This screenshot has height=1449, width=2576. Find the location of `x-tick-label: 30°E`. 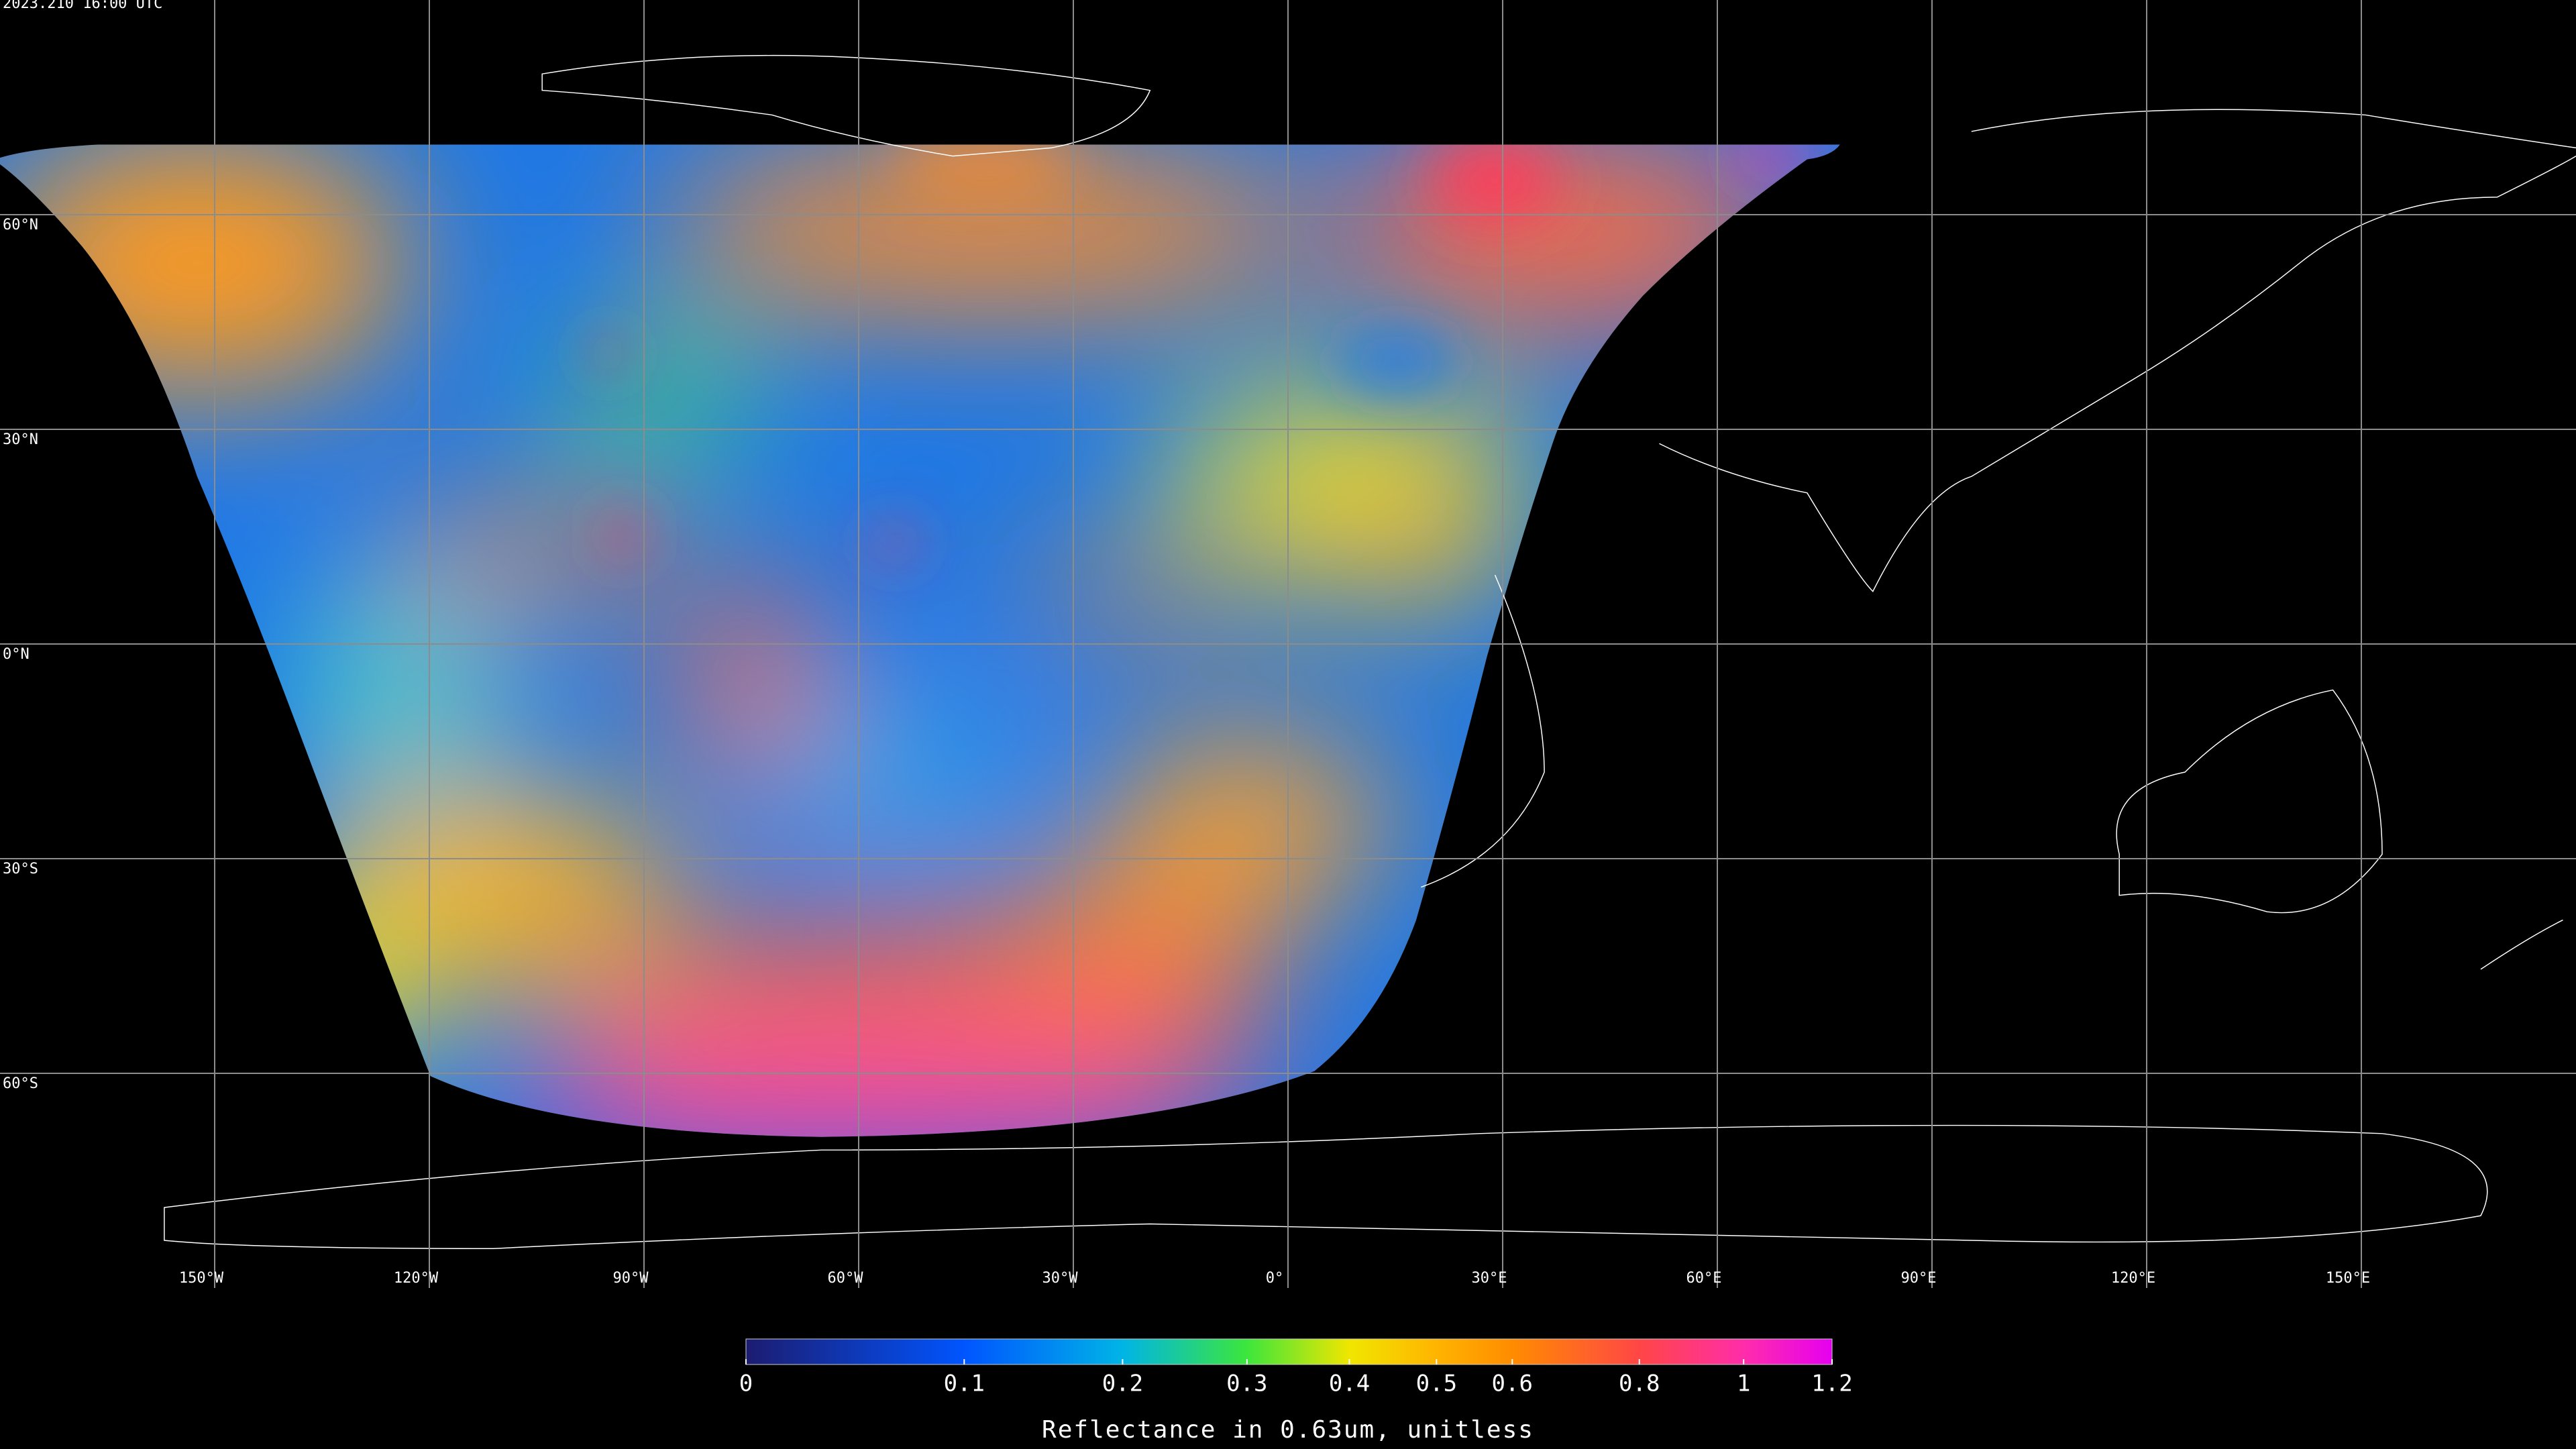

x-tick-label: 30°E is located at coordinates (1489, 1278).